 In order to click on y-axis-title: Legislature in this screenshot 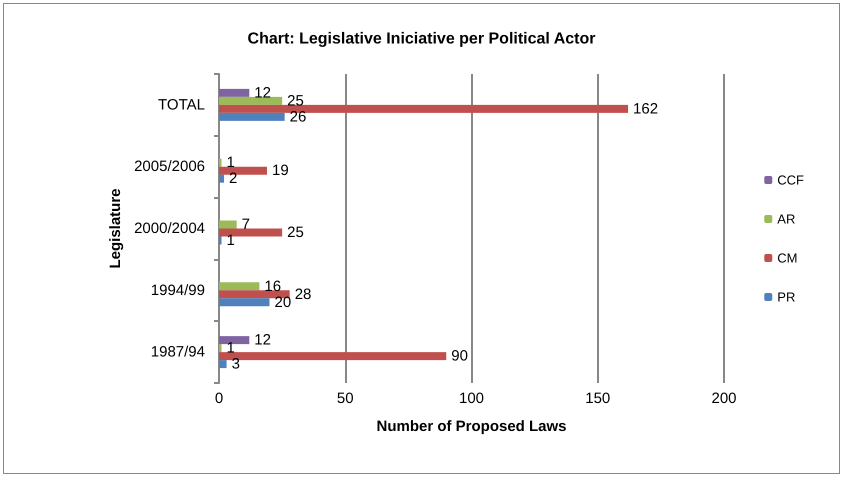, I will do `click(115, 228)`.